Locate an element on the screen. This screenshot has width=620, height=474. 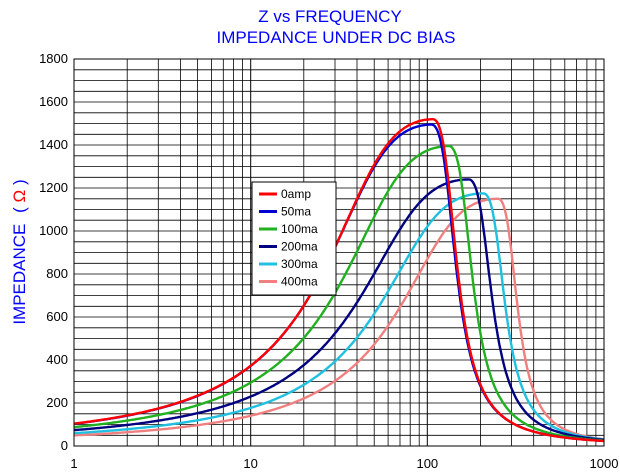
y-axis-ticks: 0 200 400 600 800 1000 1200 1400 1600 1800 is located at coordinates (53, 252).